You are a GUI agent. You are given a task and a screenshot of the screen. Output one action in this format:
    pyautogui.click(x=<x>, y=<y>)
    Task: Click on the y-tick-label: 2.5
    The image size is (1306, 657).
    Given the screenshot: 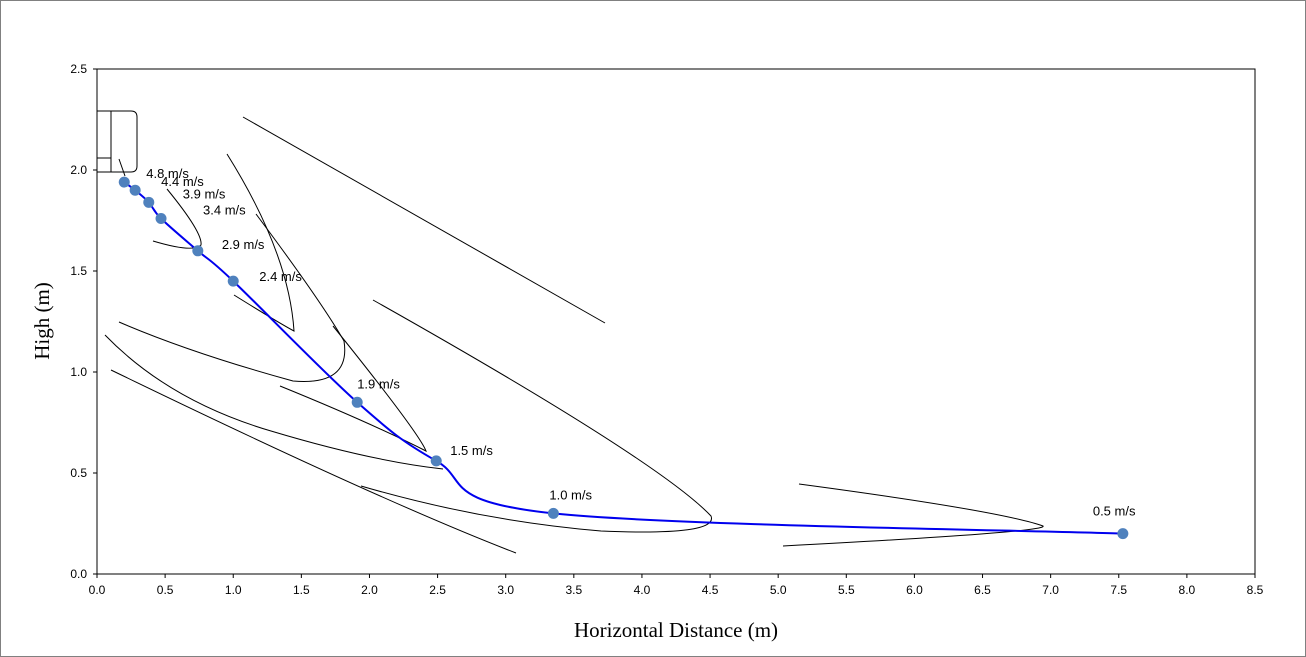 What is the action you would take?
    pyautogui.click(x=78, y=69)
    